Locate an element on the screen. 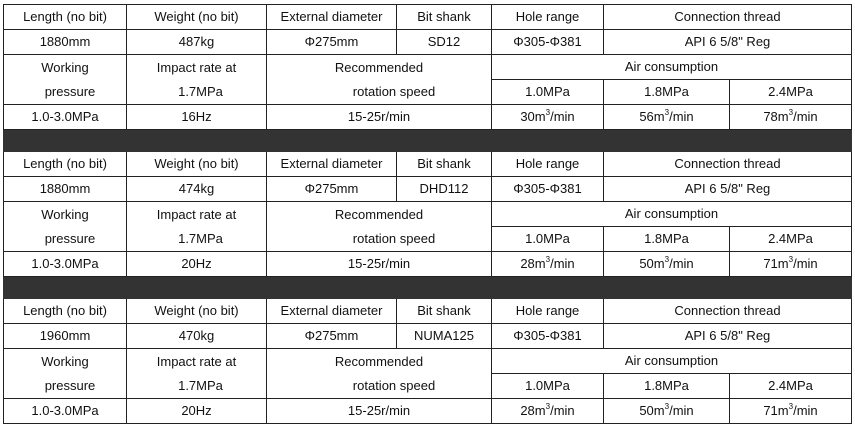 This screenshot has width=855, height=426. length-value: 1960mm is located at coordinates (65, 336).